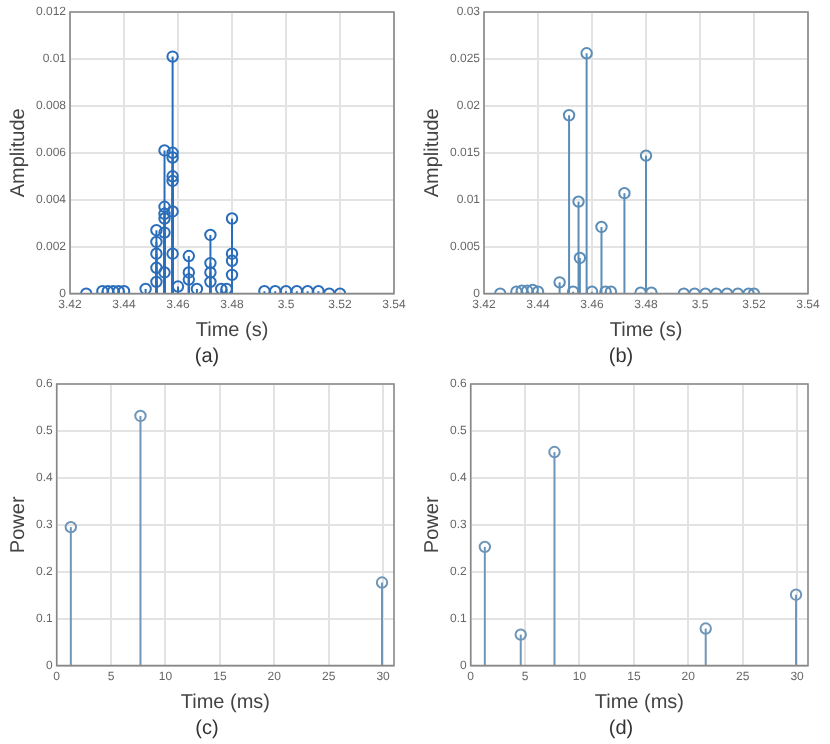 The height and width of the screenshot is (744, 830). I want to click on text: (d), so click(621, 730).